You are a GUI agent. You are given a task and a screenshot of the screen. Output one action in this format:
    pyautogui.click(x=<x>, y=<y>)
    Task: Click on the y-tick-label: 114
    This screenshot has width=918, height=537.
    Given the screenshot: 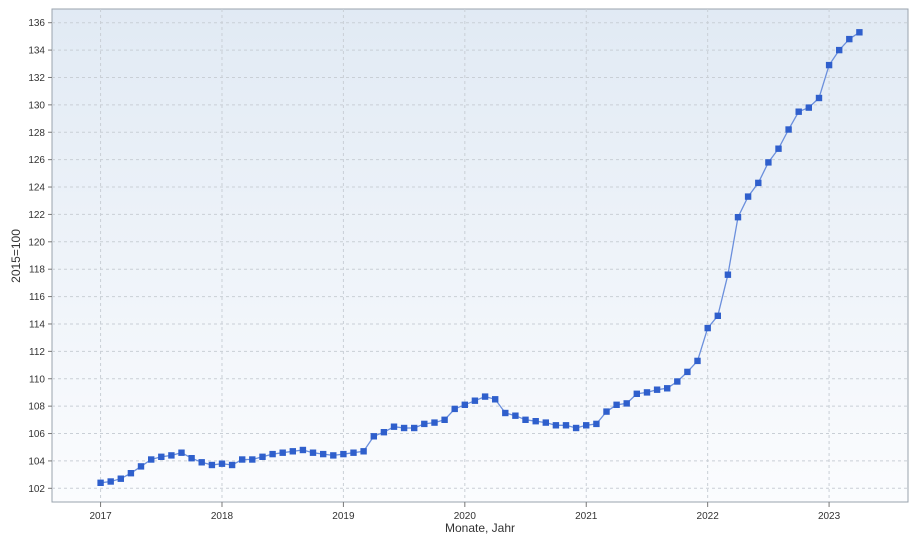 What is the action you would take?
    pyautogui.click(x=37, y=324)
    